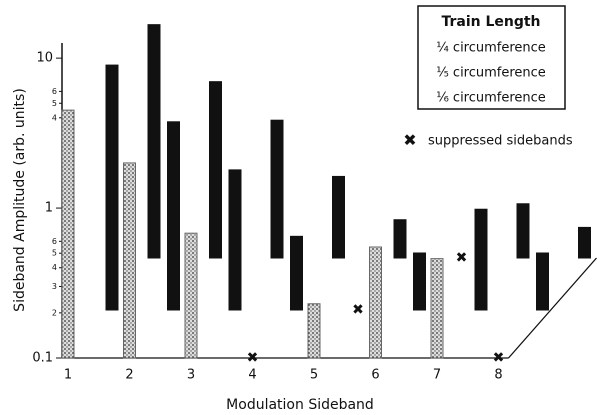 The height and width of the screenshot is (415, 603). What do you see at coordinates (44, 58) in the screenshot?
I see `y-tick-label: 10` at bounding box center [44, 58].